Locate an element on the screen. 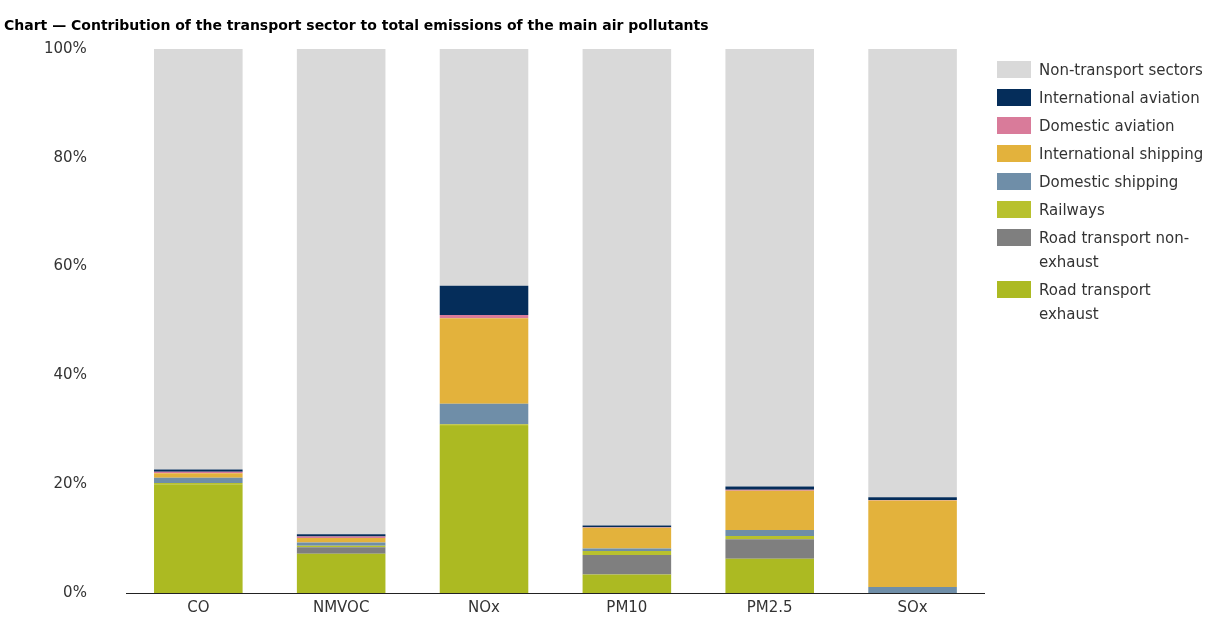  y-tick-label: 80% is located at coordinates (70, 156).